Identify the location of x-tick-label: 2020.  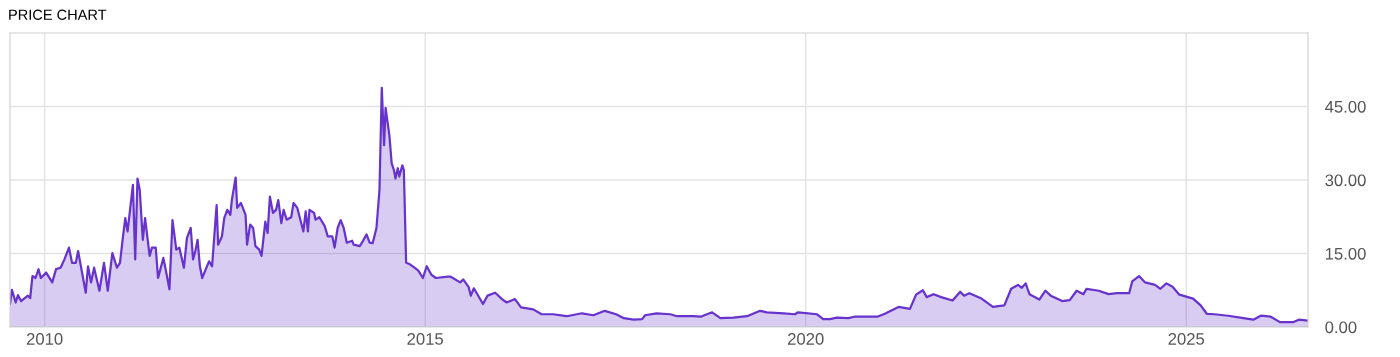
(806, 339).